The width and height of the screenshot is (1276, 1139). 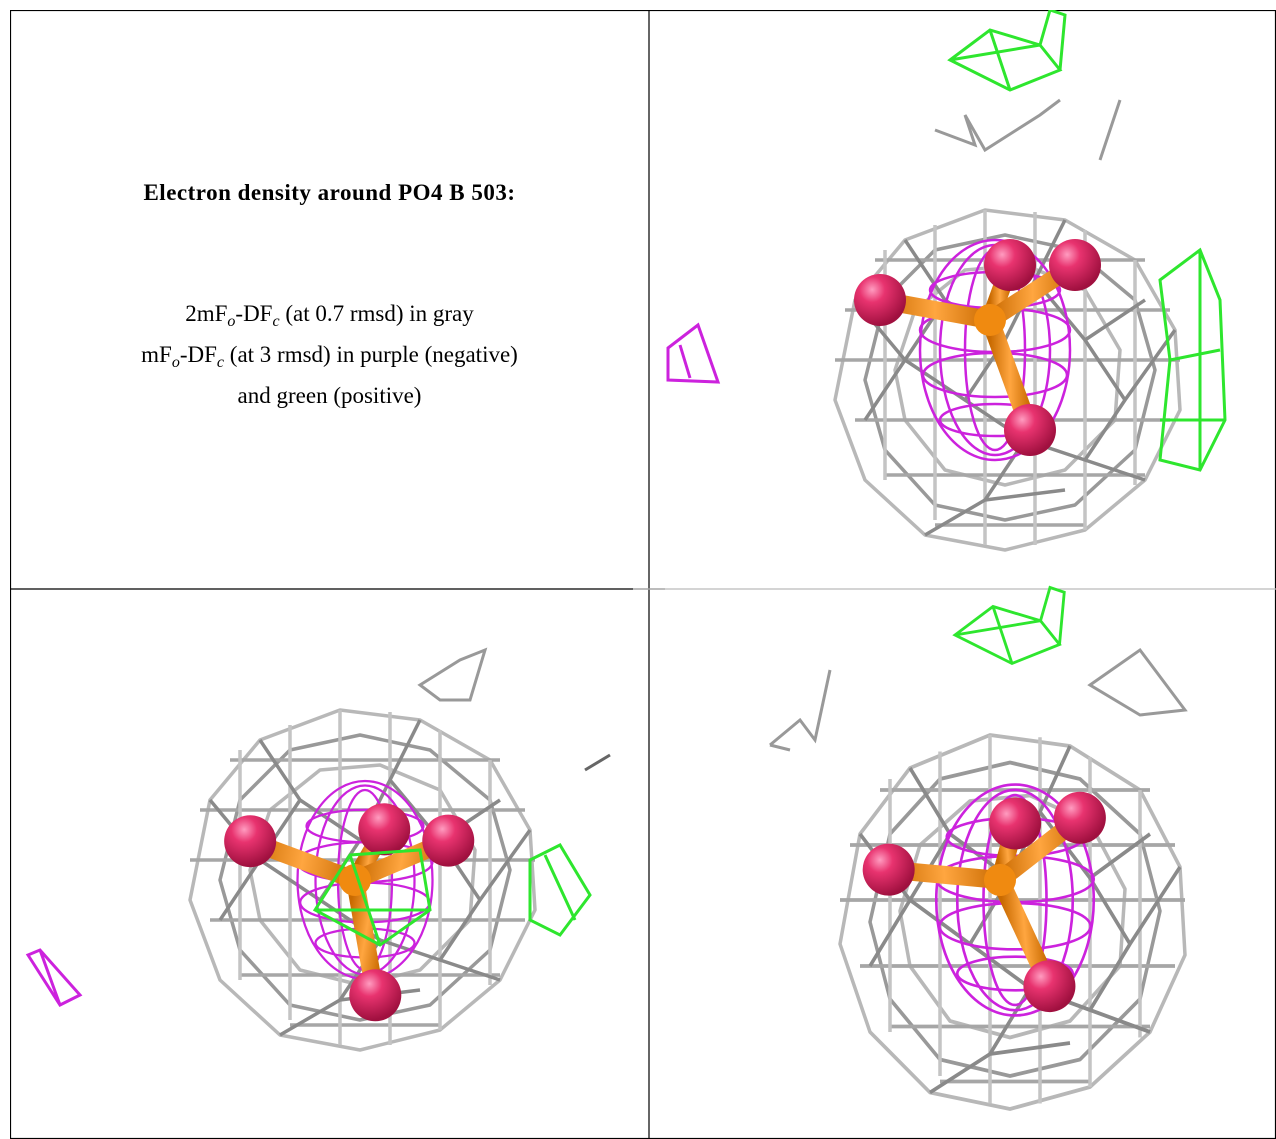 I want to click on caption-line: 2mFo-DFc (at 0.7 rmsd) in gray, so click(x=329, y=313).